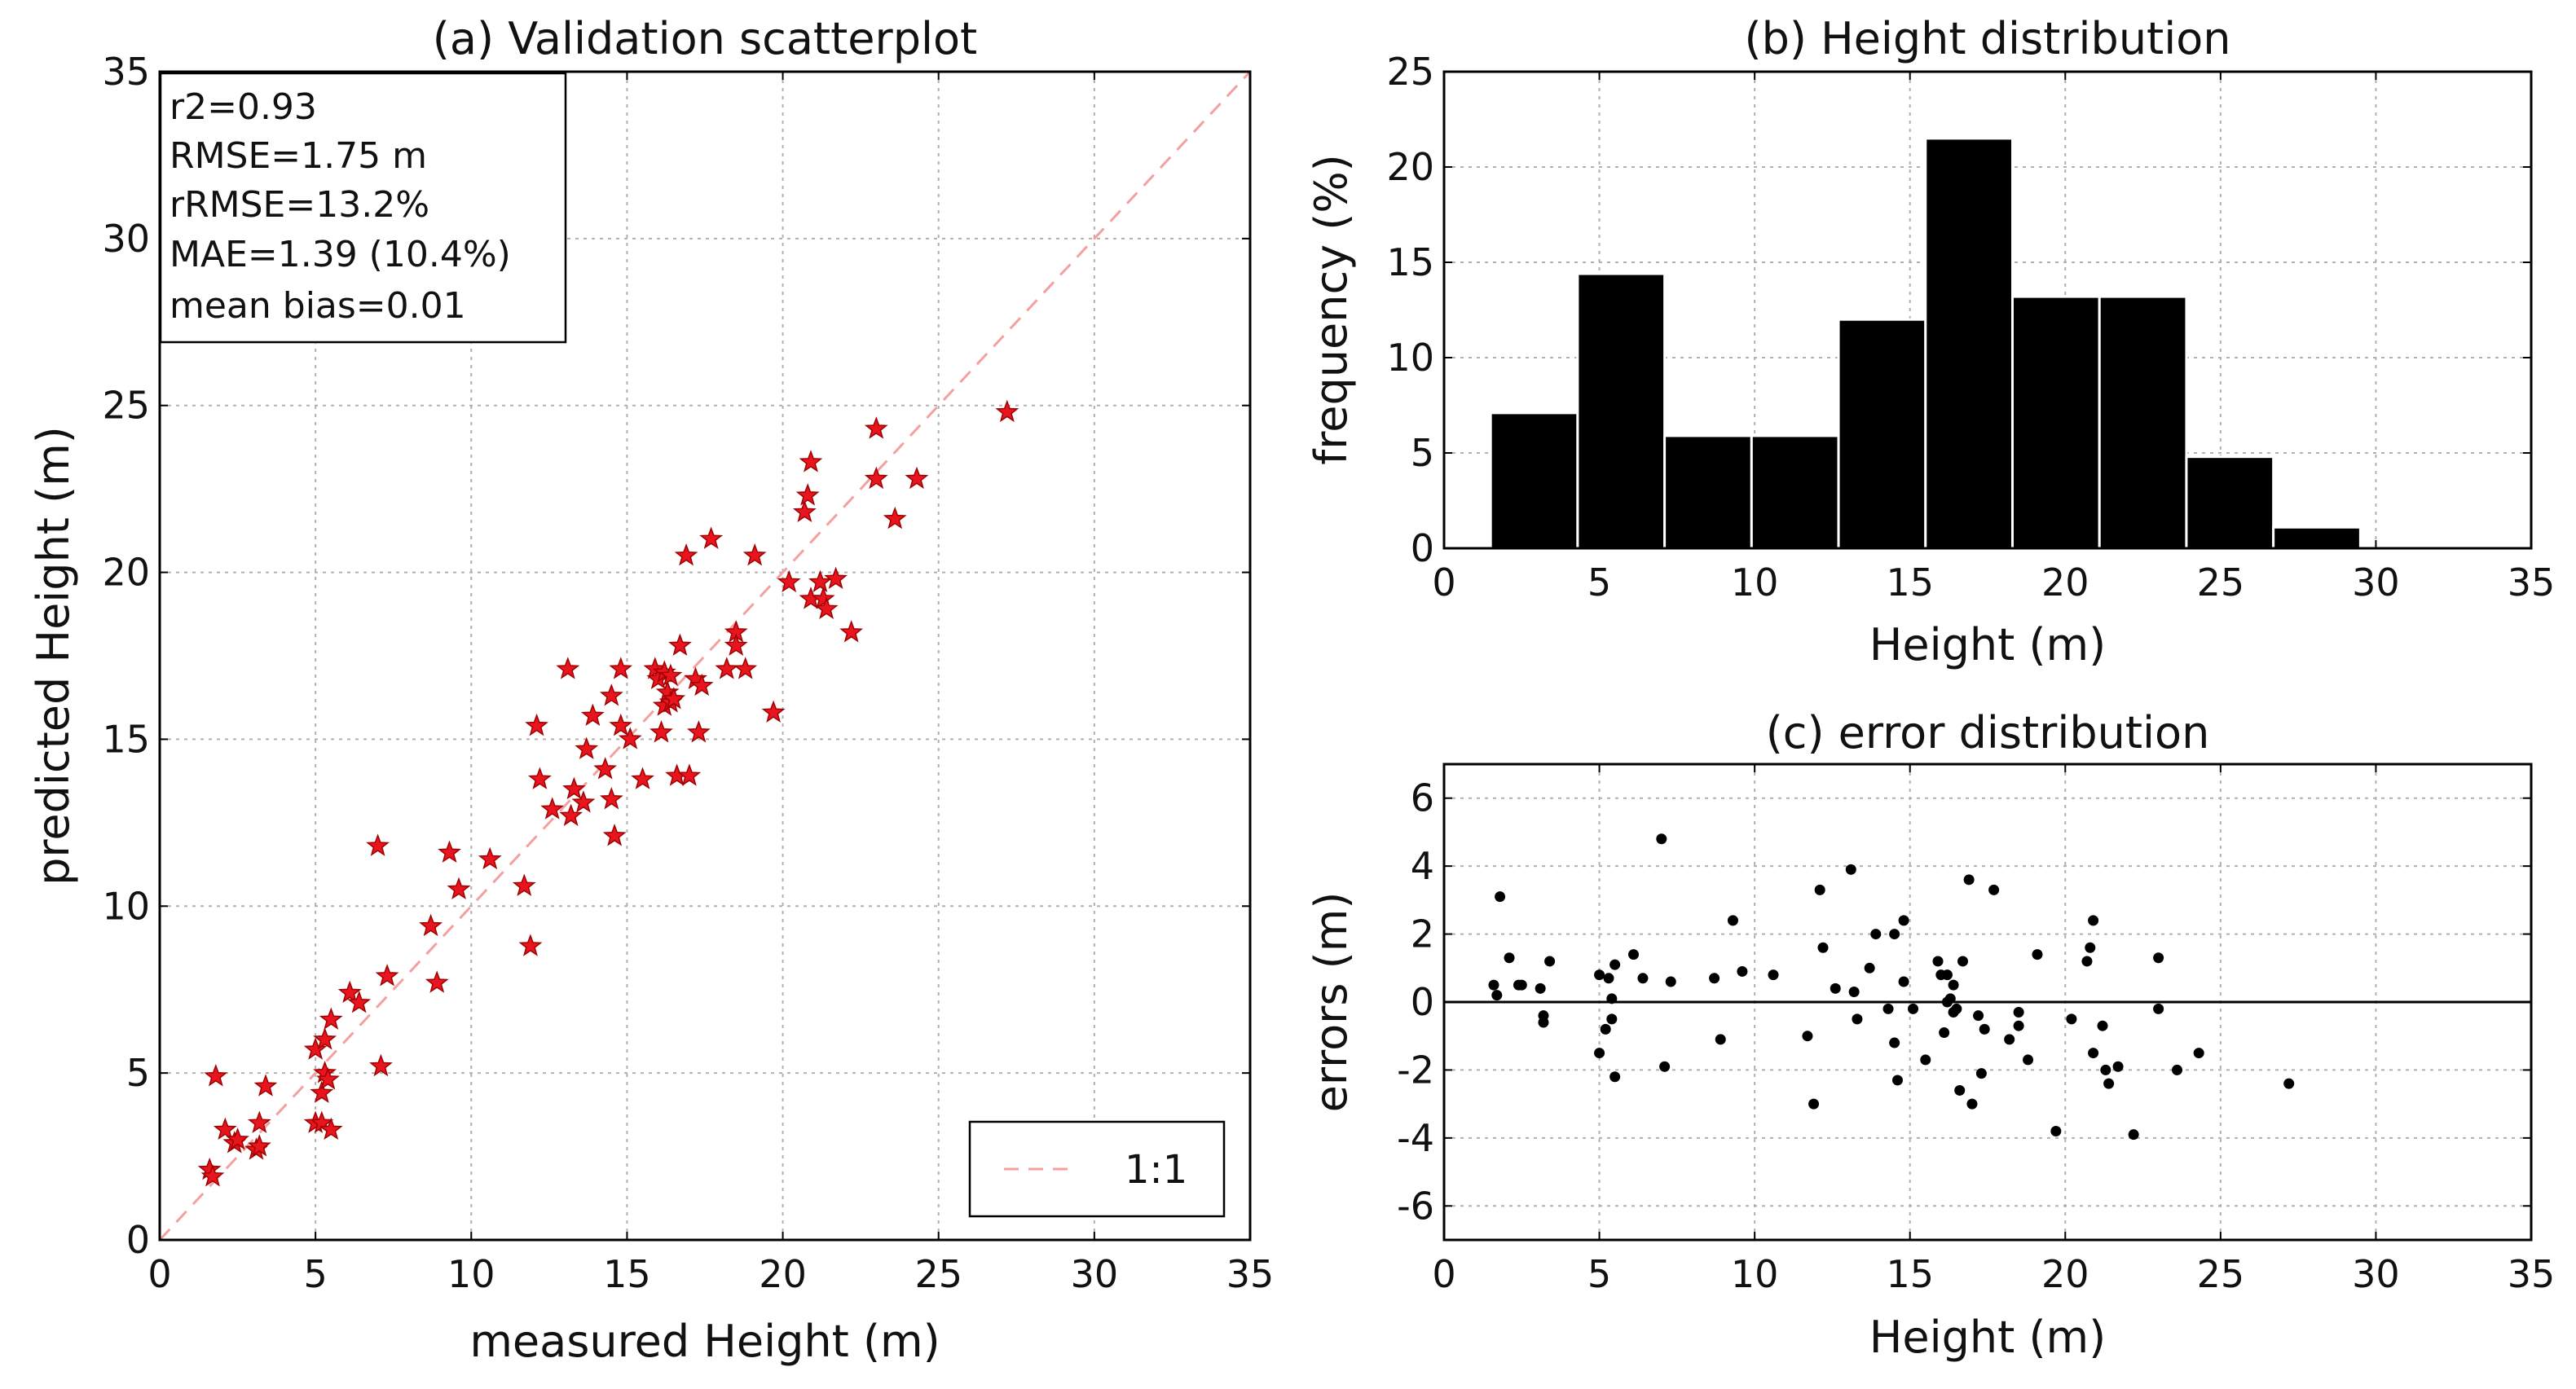  I want to click on x-tick-label: 25, so click(2221, 582).